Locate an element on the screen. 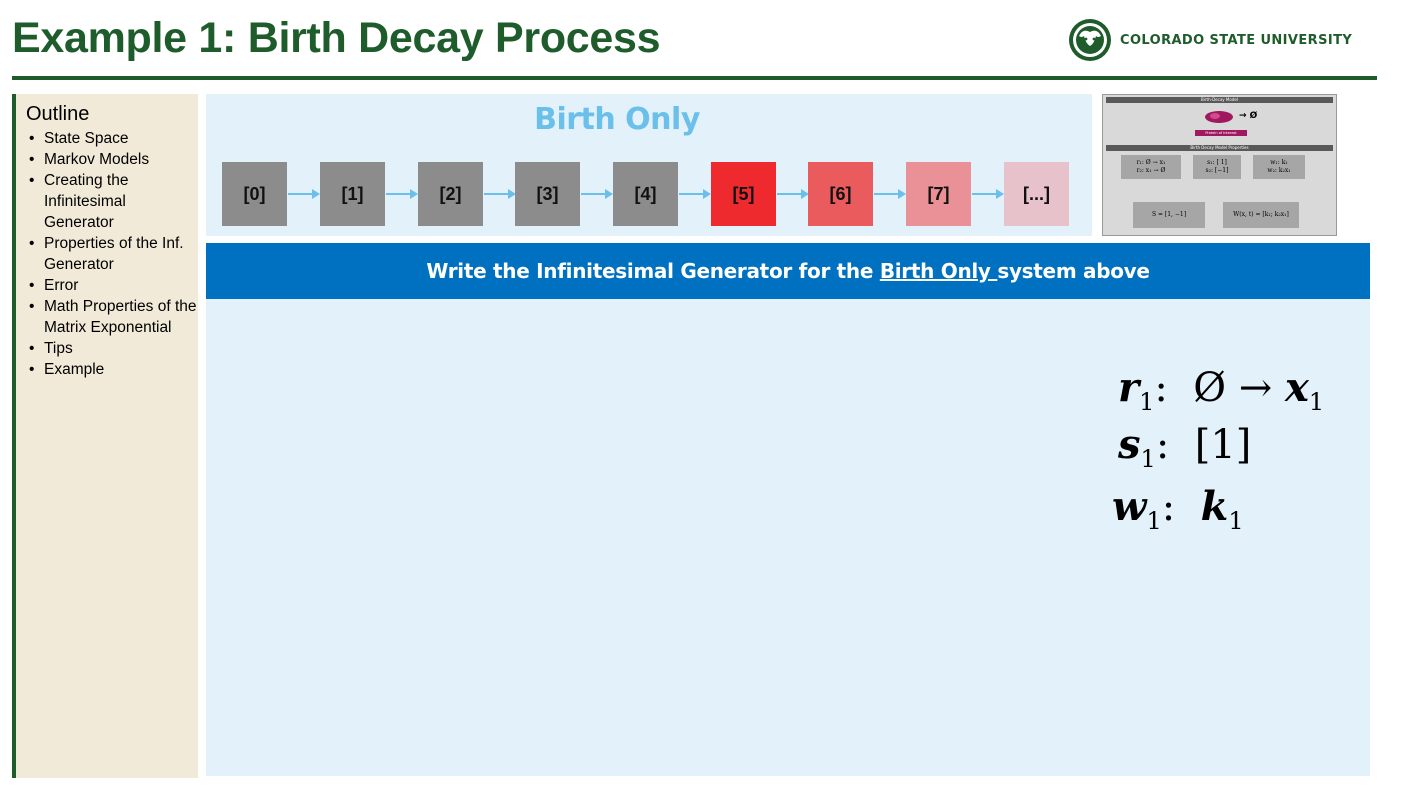 This screenshot has width=1401, height=788. thumb-w-vector: W(x, t) = [k₁; k₂x₁] is located at coordinates (1261, 215).